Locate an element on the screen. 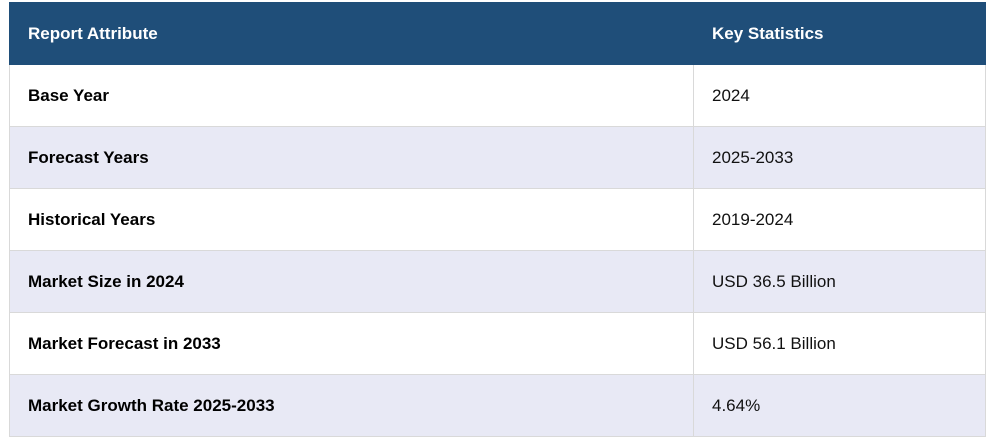  attribute-cell: Base Year is located at coordinates (351, 95).